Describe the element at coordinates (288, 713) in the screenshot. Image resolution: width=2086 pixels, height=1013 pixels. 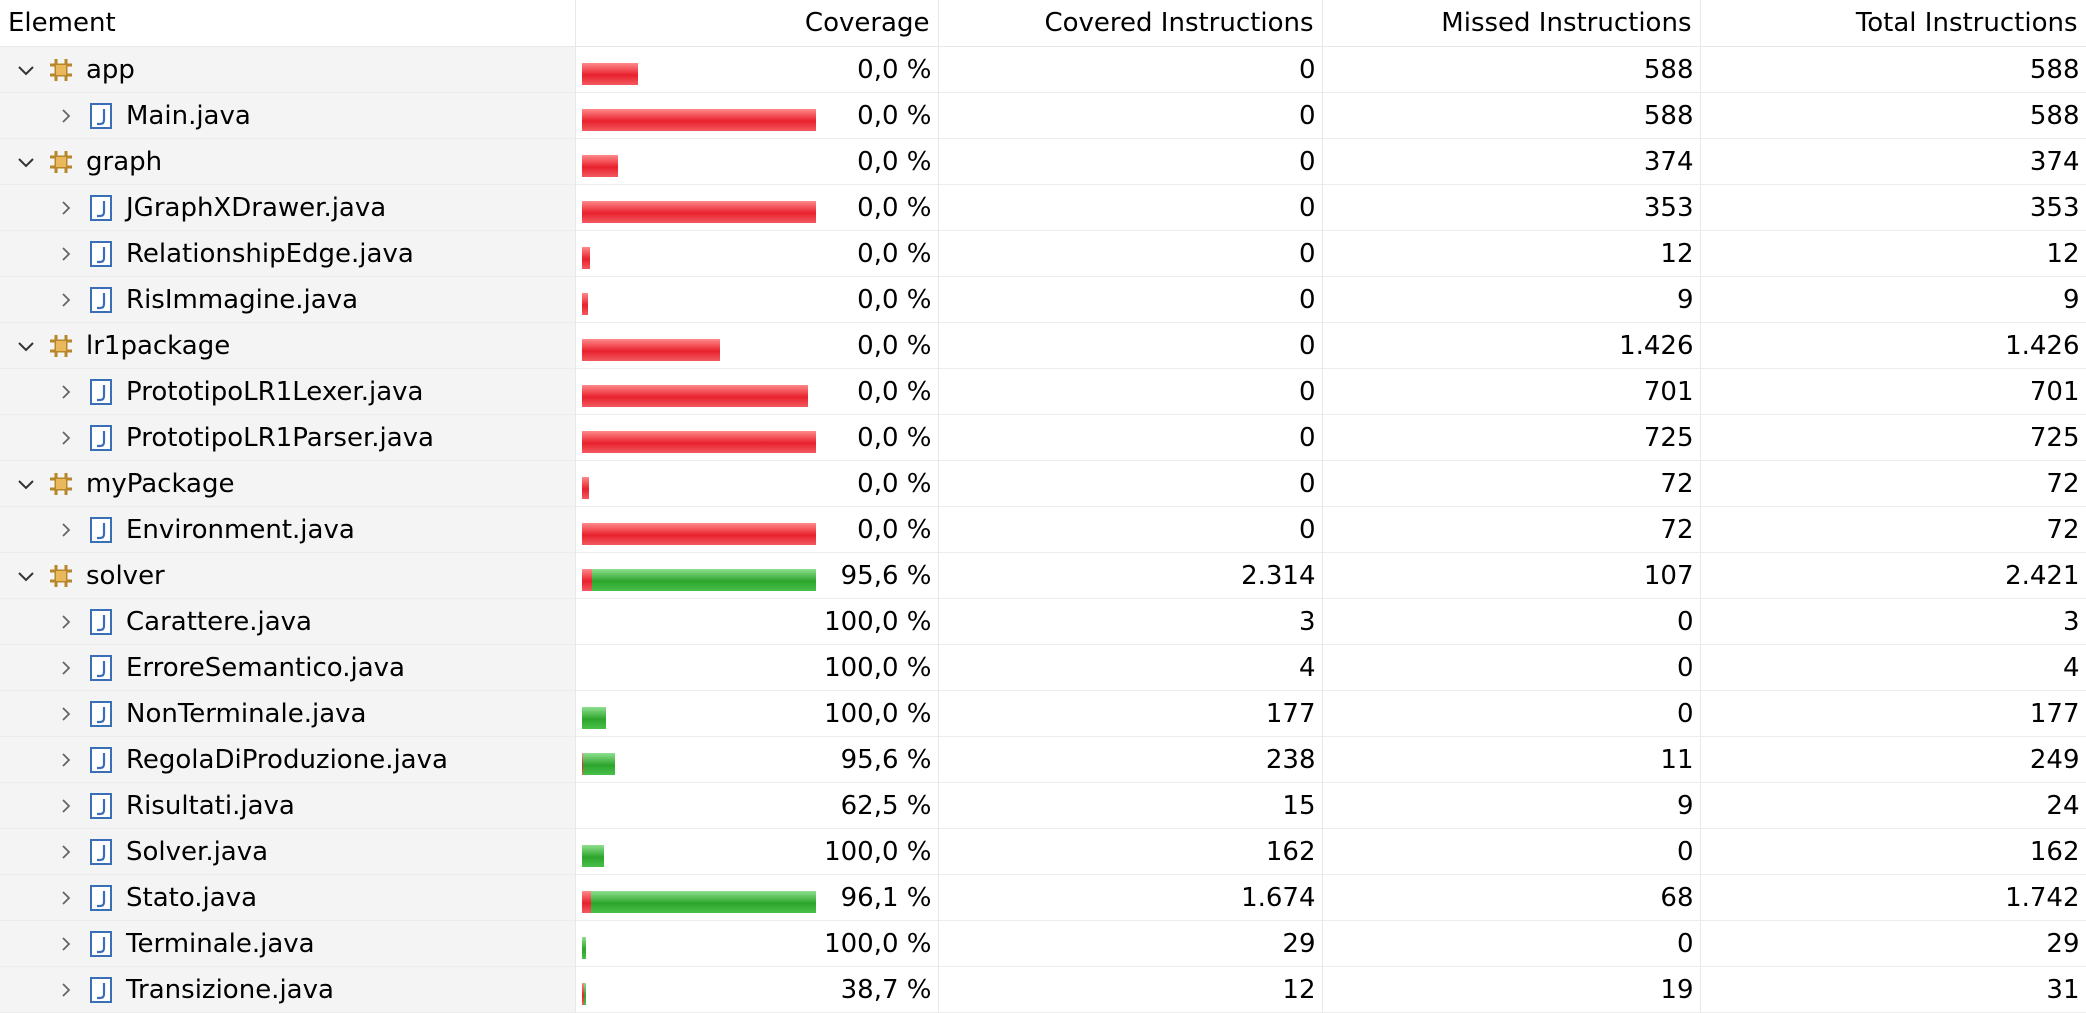
I see `element-cell: NonTerminale.java` at that location.